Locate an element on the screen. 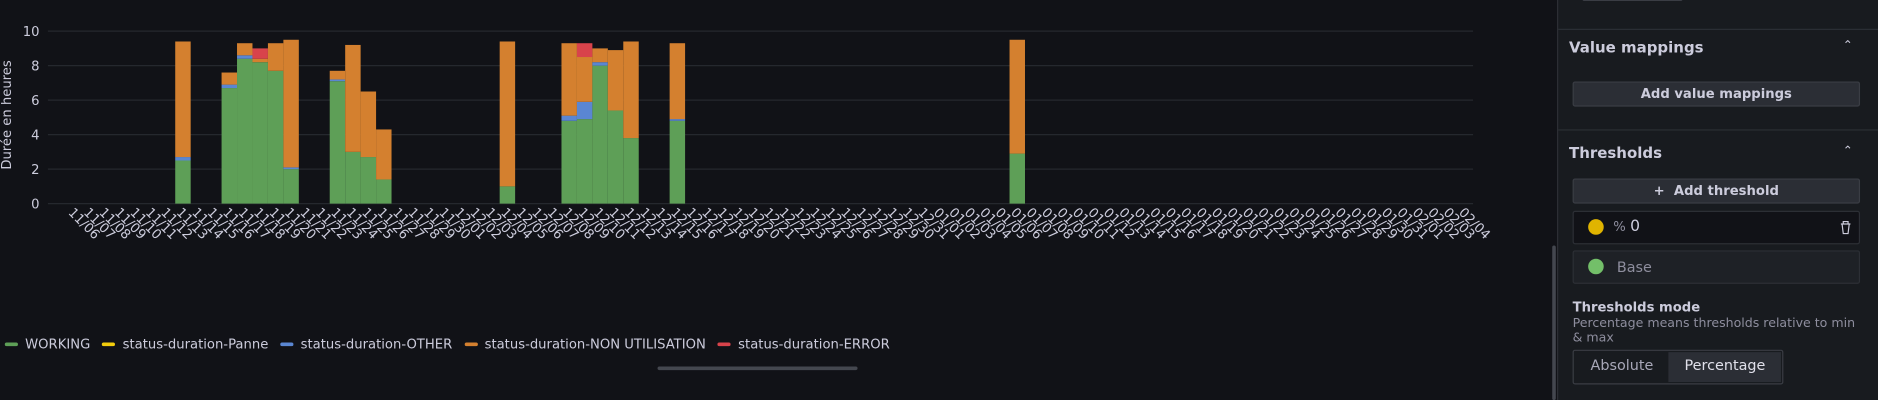 This screenshot has height=400, width=1878. y-tick-label: 10 is located at coordinates (31, 32).